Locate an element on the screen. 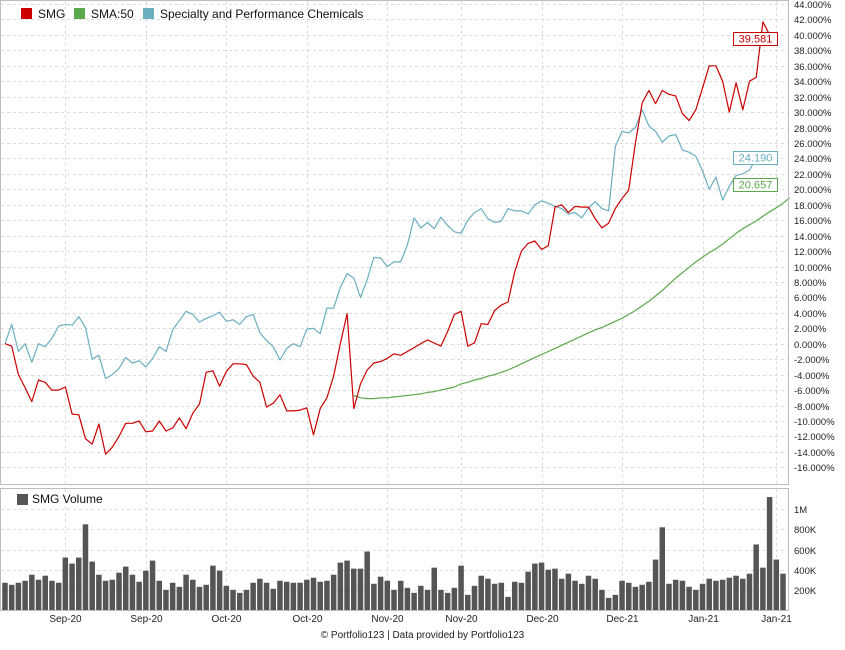  price-y-tick-label: 16.000% is located at coordinates (813, 221).